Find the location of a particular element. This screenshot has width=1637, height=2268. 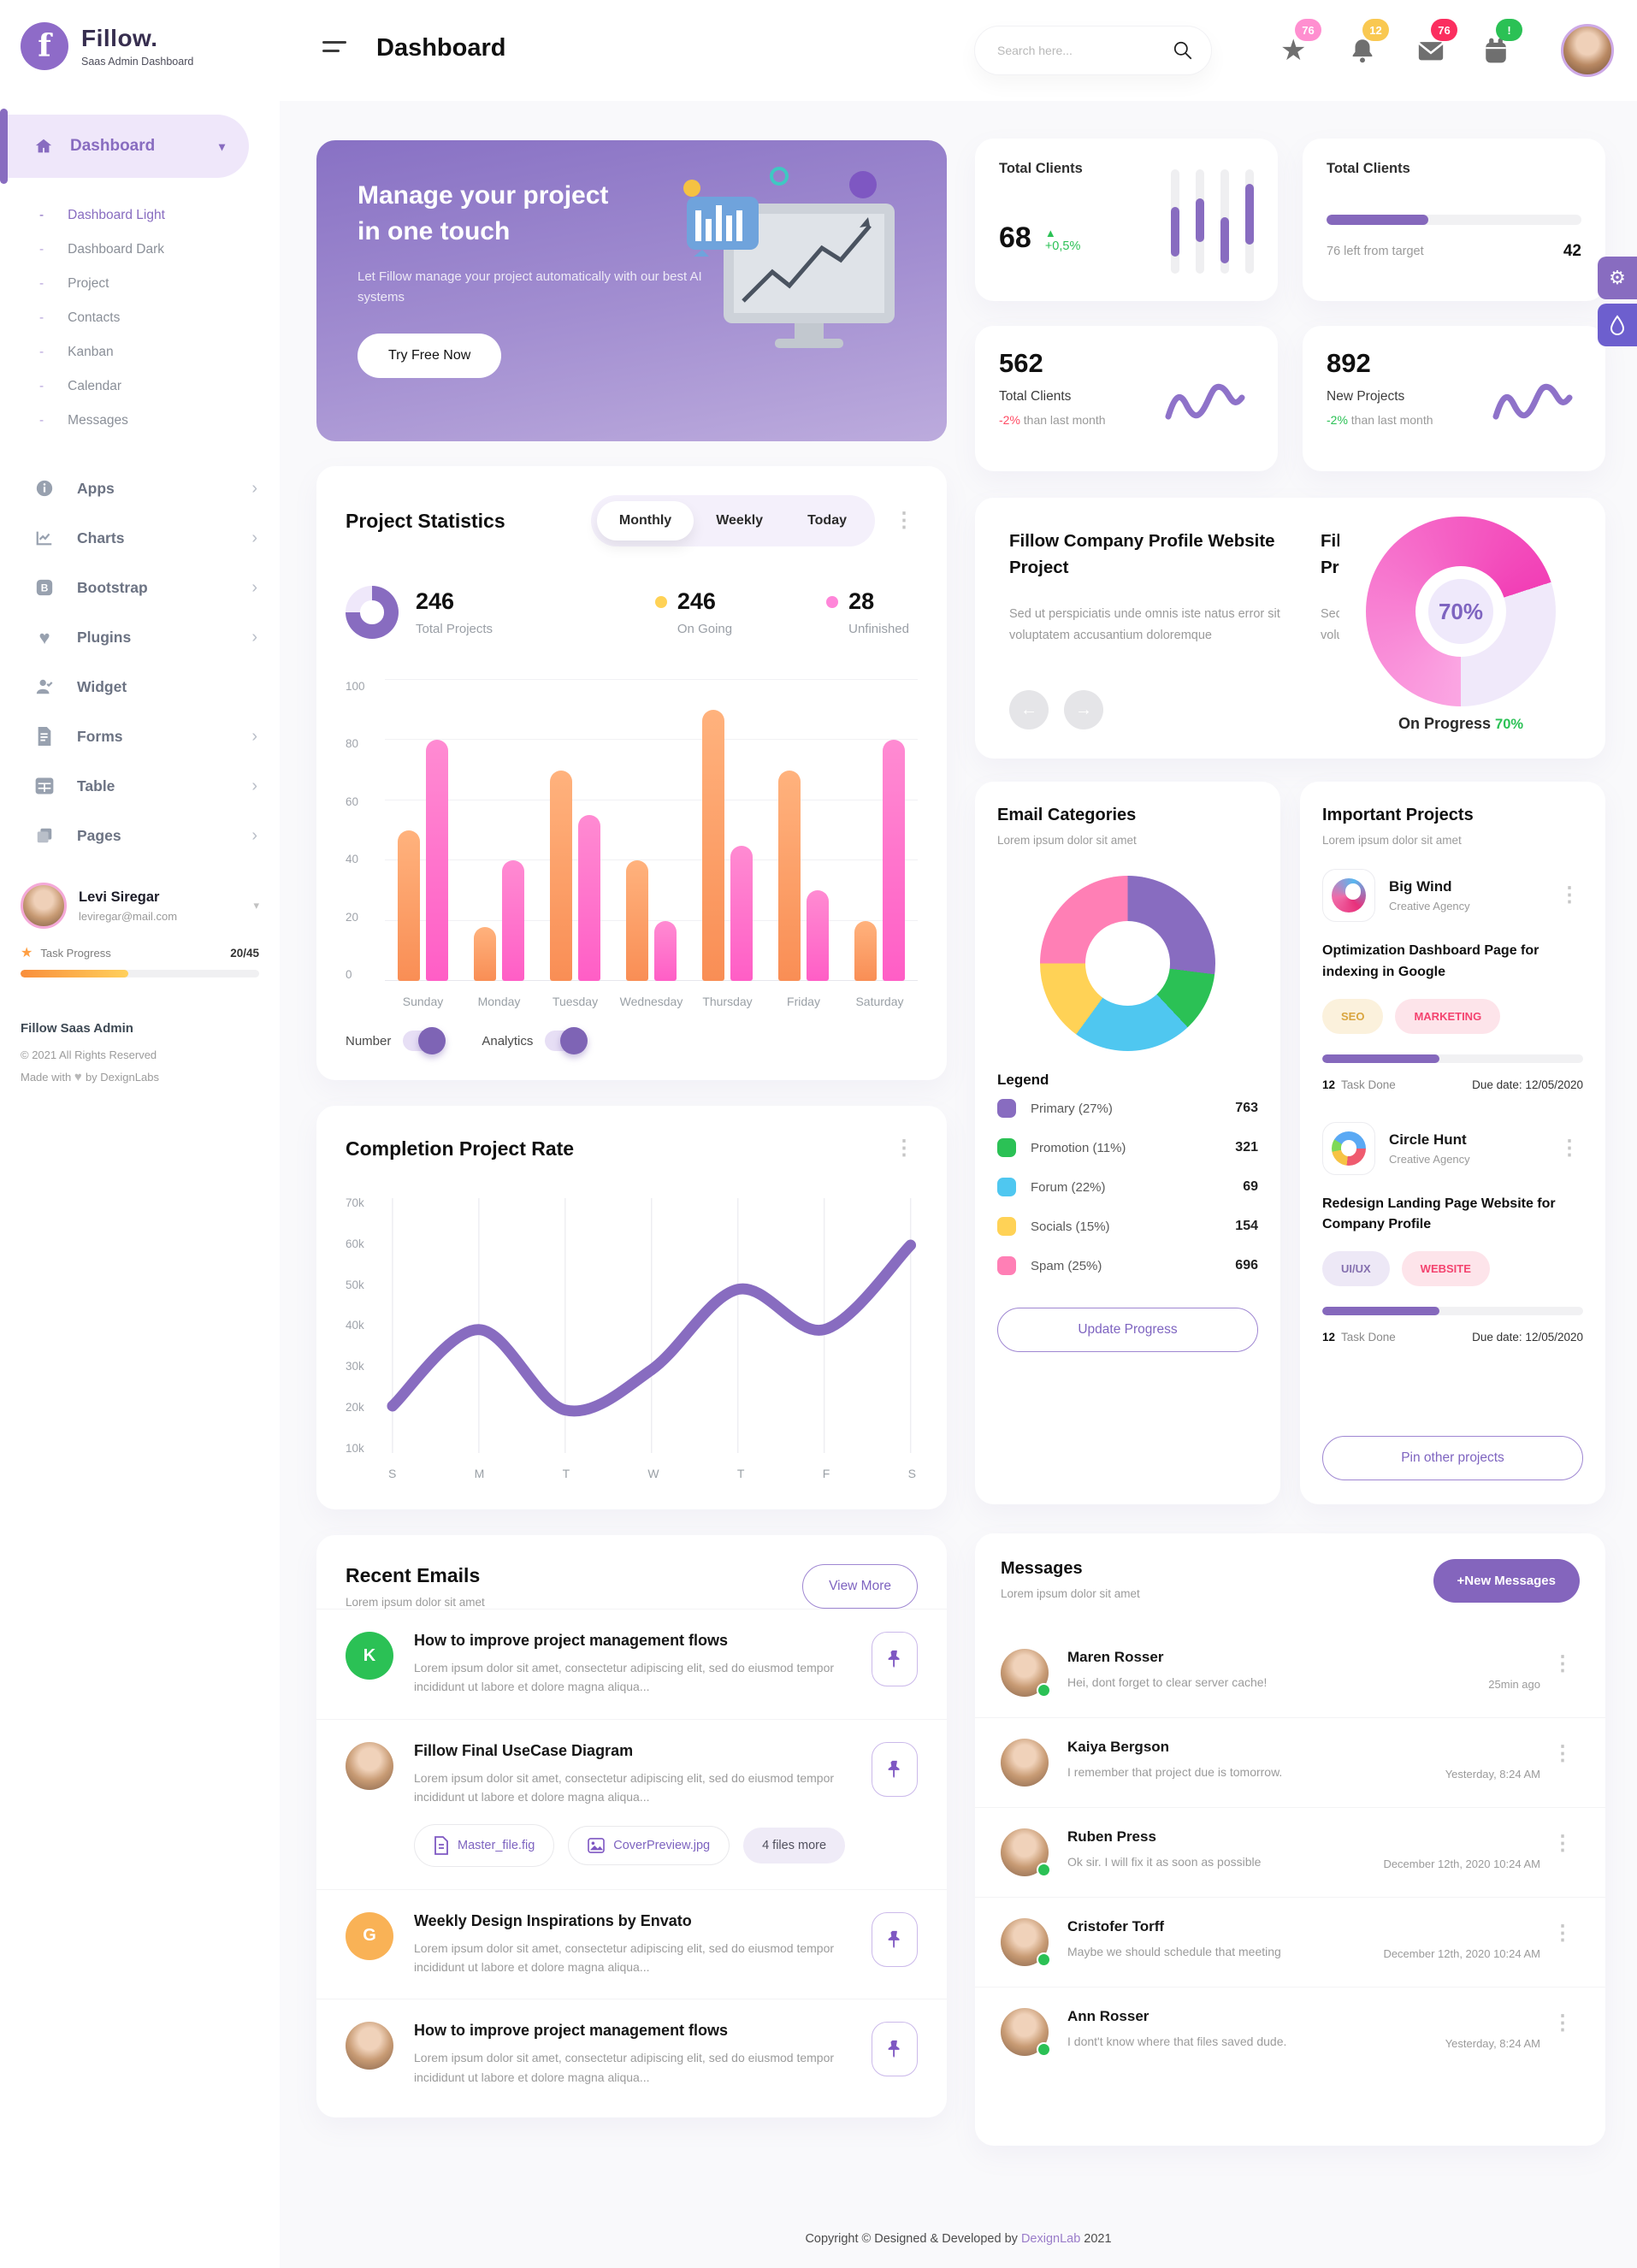

target-progress-fill is located at coordinates (1378, 220).